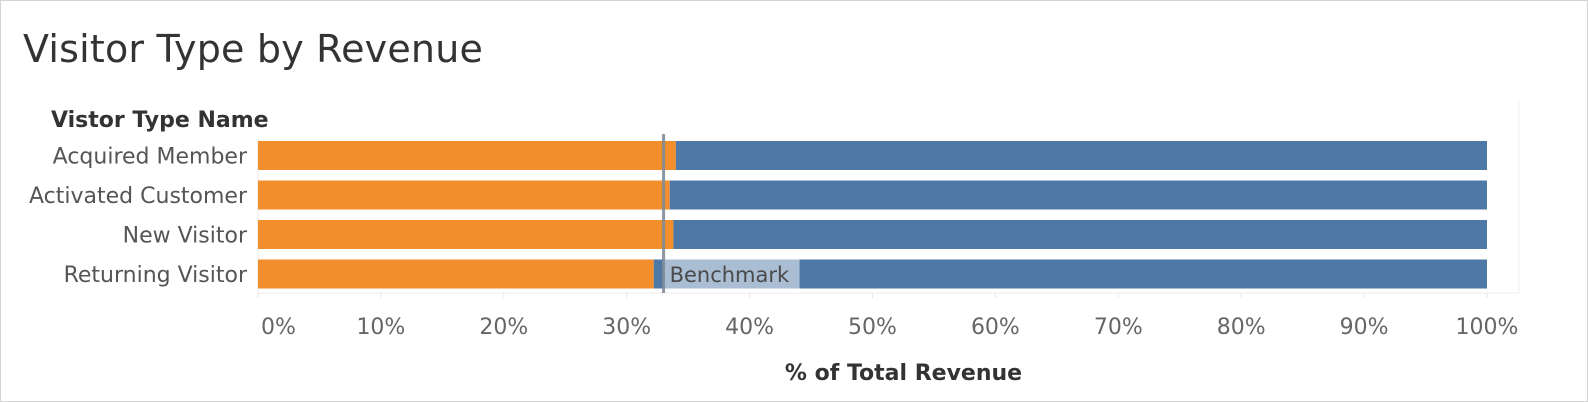 The width and height of the screenshot is (1588, 402). Describe the element at coordinates (1080, 234) in the screenshot. I see `bar-new-visitor-seg1` at that location.